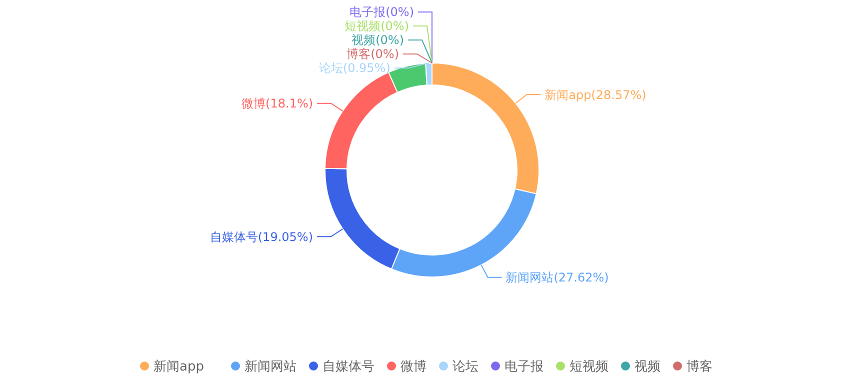  Describe the element at coordinates (354, 68) in the screenshot. I see `category-label: 论坛(0.95%)` at that location.